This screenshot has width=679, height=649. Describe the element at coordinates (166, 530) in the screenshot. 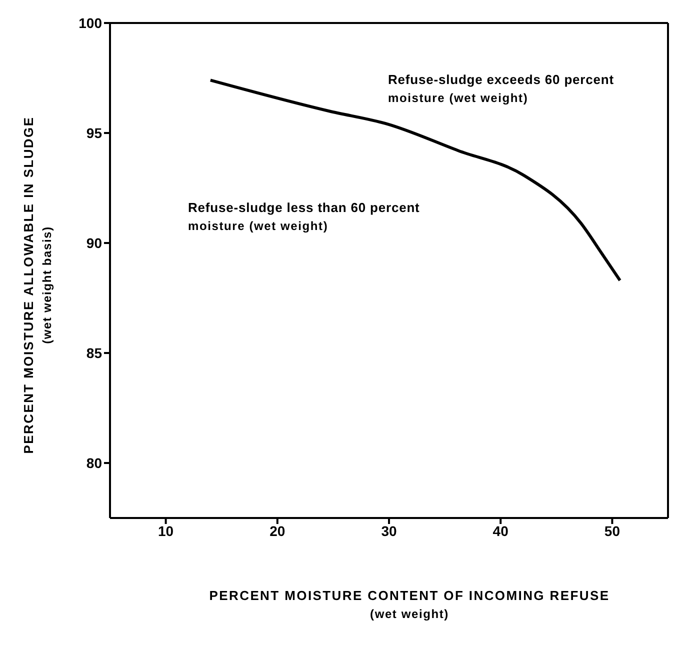

I see `x-tick-label: 10` at that location.